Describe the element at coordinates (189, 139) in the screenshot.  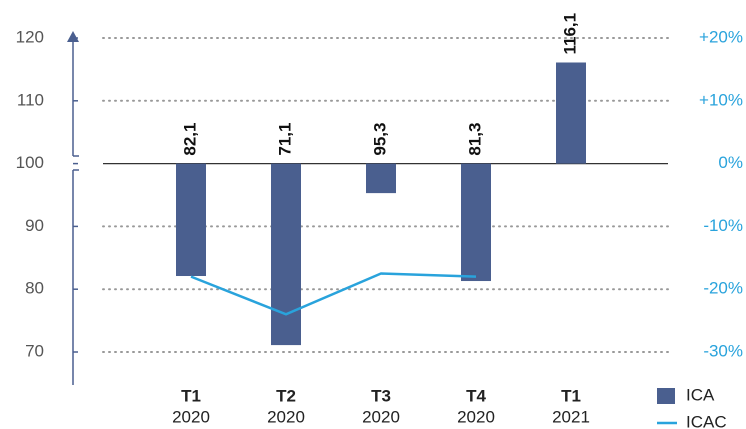
I see `data-label: 82,1` at that location.